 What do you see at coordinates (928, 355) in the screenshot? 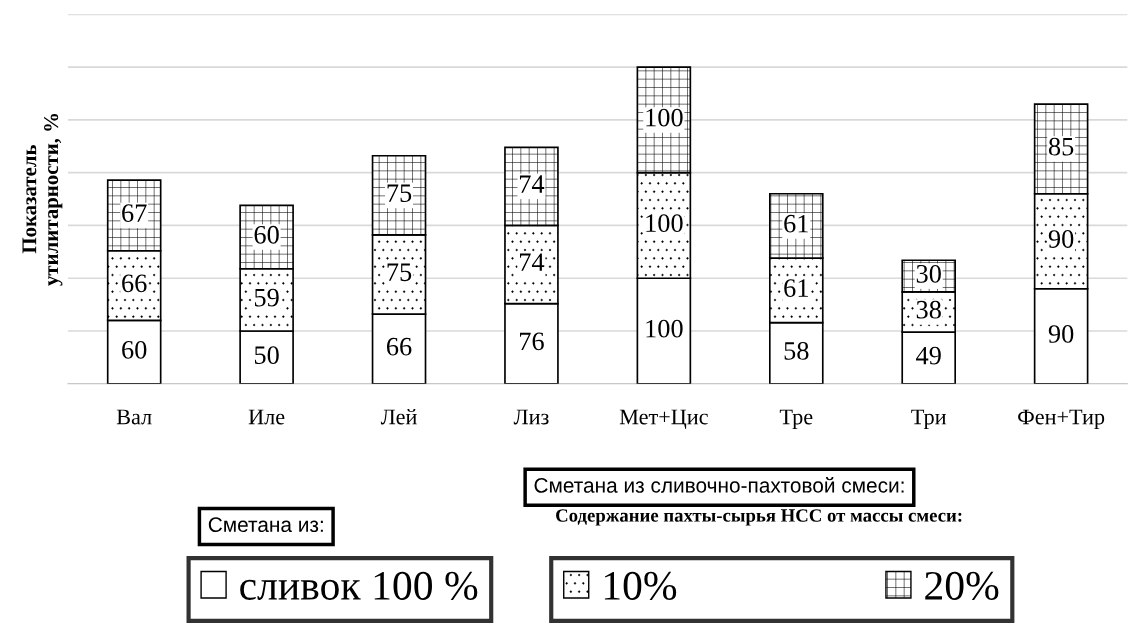
I see `data-label: 49` at bounding box center [928, 355].